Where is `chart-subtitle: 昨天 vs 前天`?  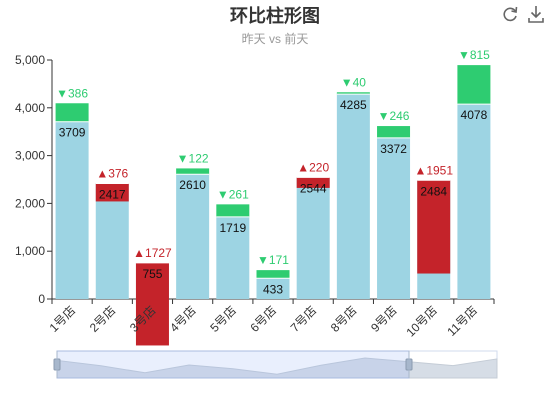 chart-subtitle: 昨天 vs 前天 is located at coordinates (275, 39).